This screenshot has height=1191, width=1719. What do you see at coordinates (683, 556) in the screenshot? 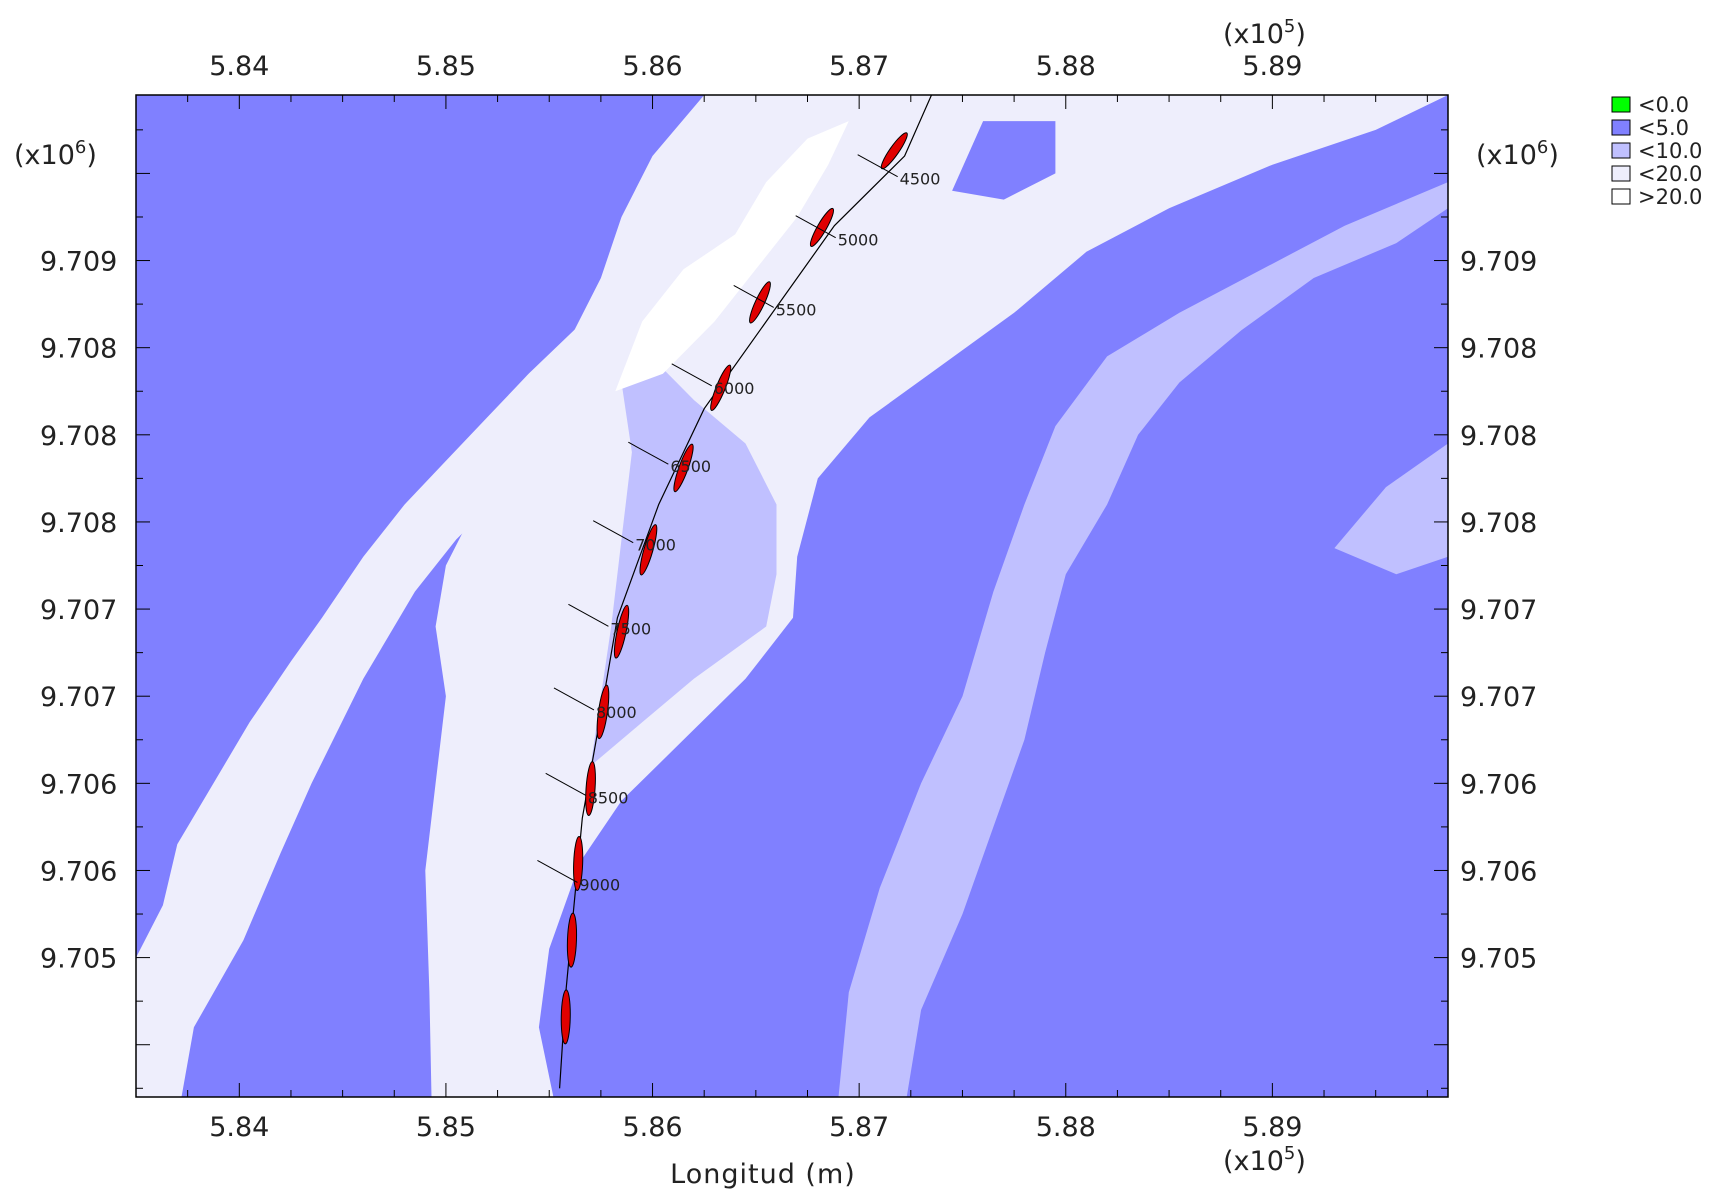
I see `zone-lt10-center` at bounding box center [683, 556].